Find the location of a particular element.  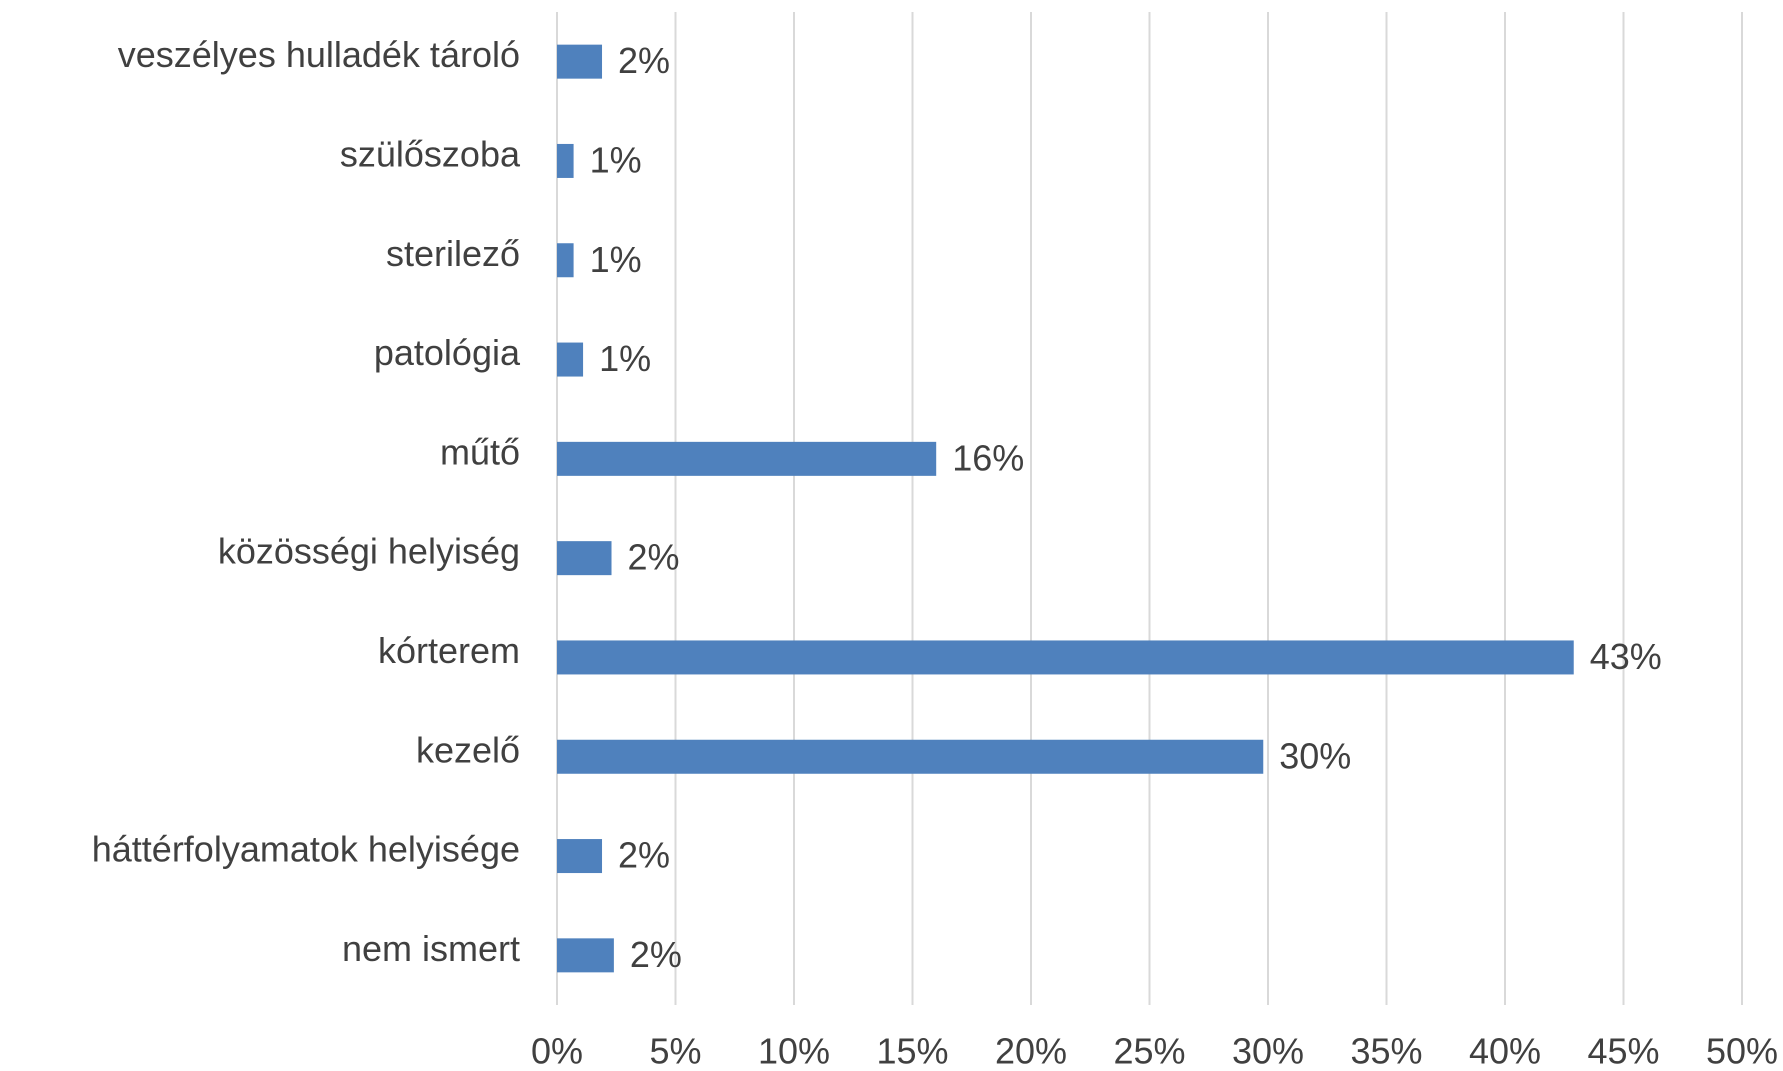

y-tick-label: kezelő is located at coordinates (468, 749).